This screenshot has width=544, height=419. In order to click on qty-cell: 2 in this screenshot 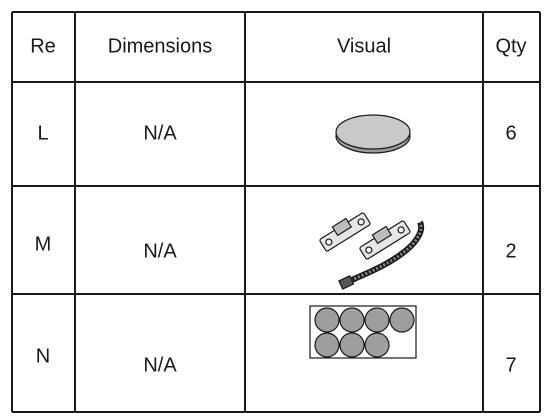, I will do `click(510, 251)`.